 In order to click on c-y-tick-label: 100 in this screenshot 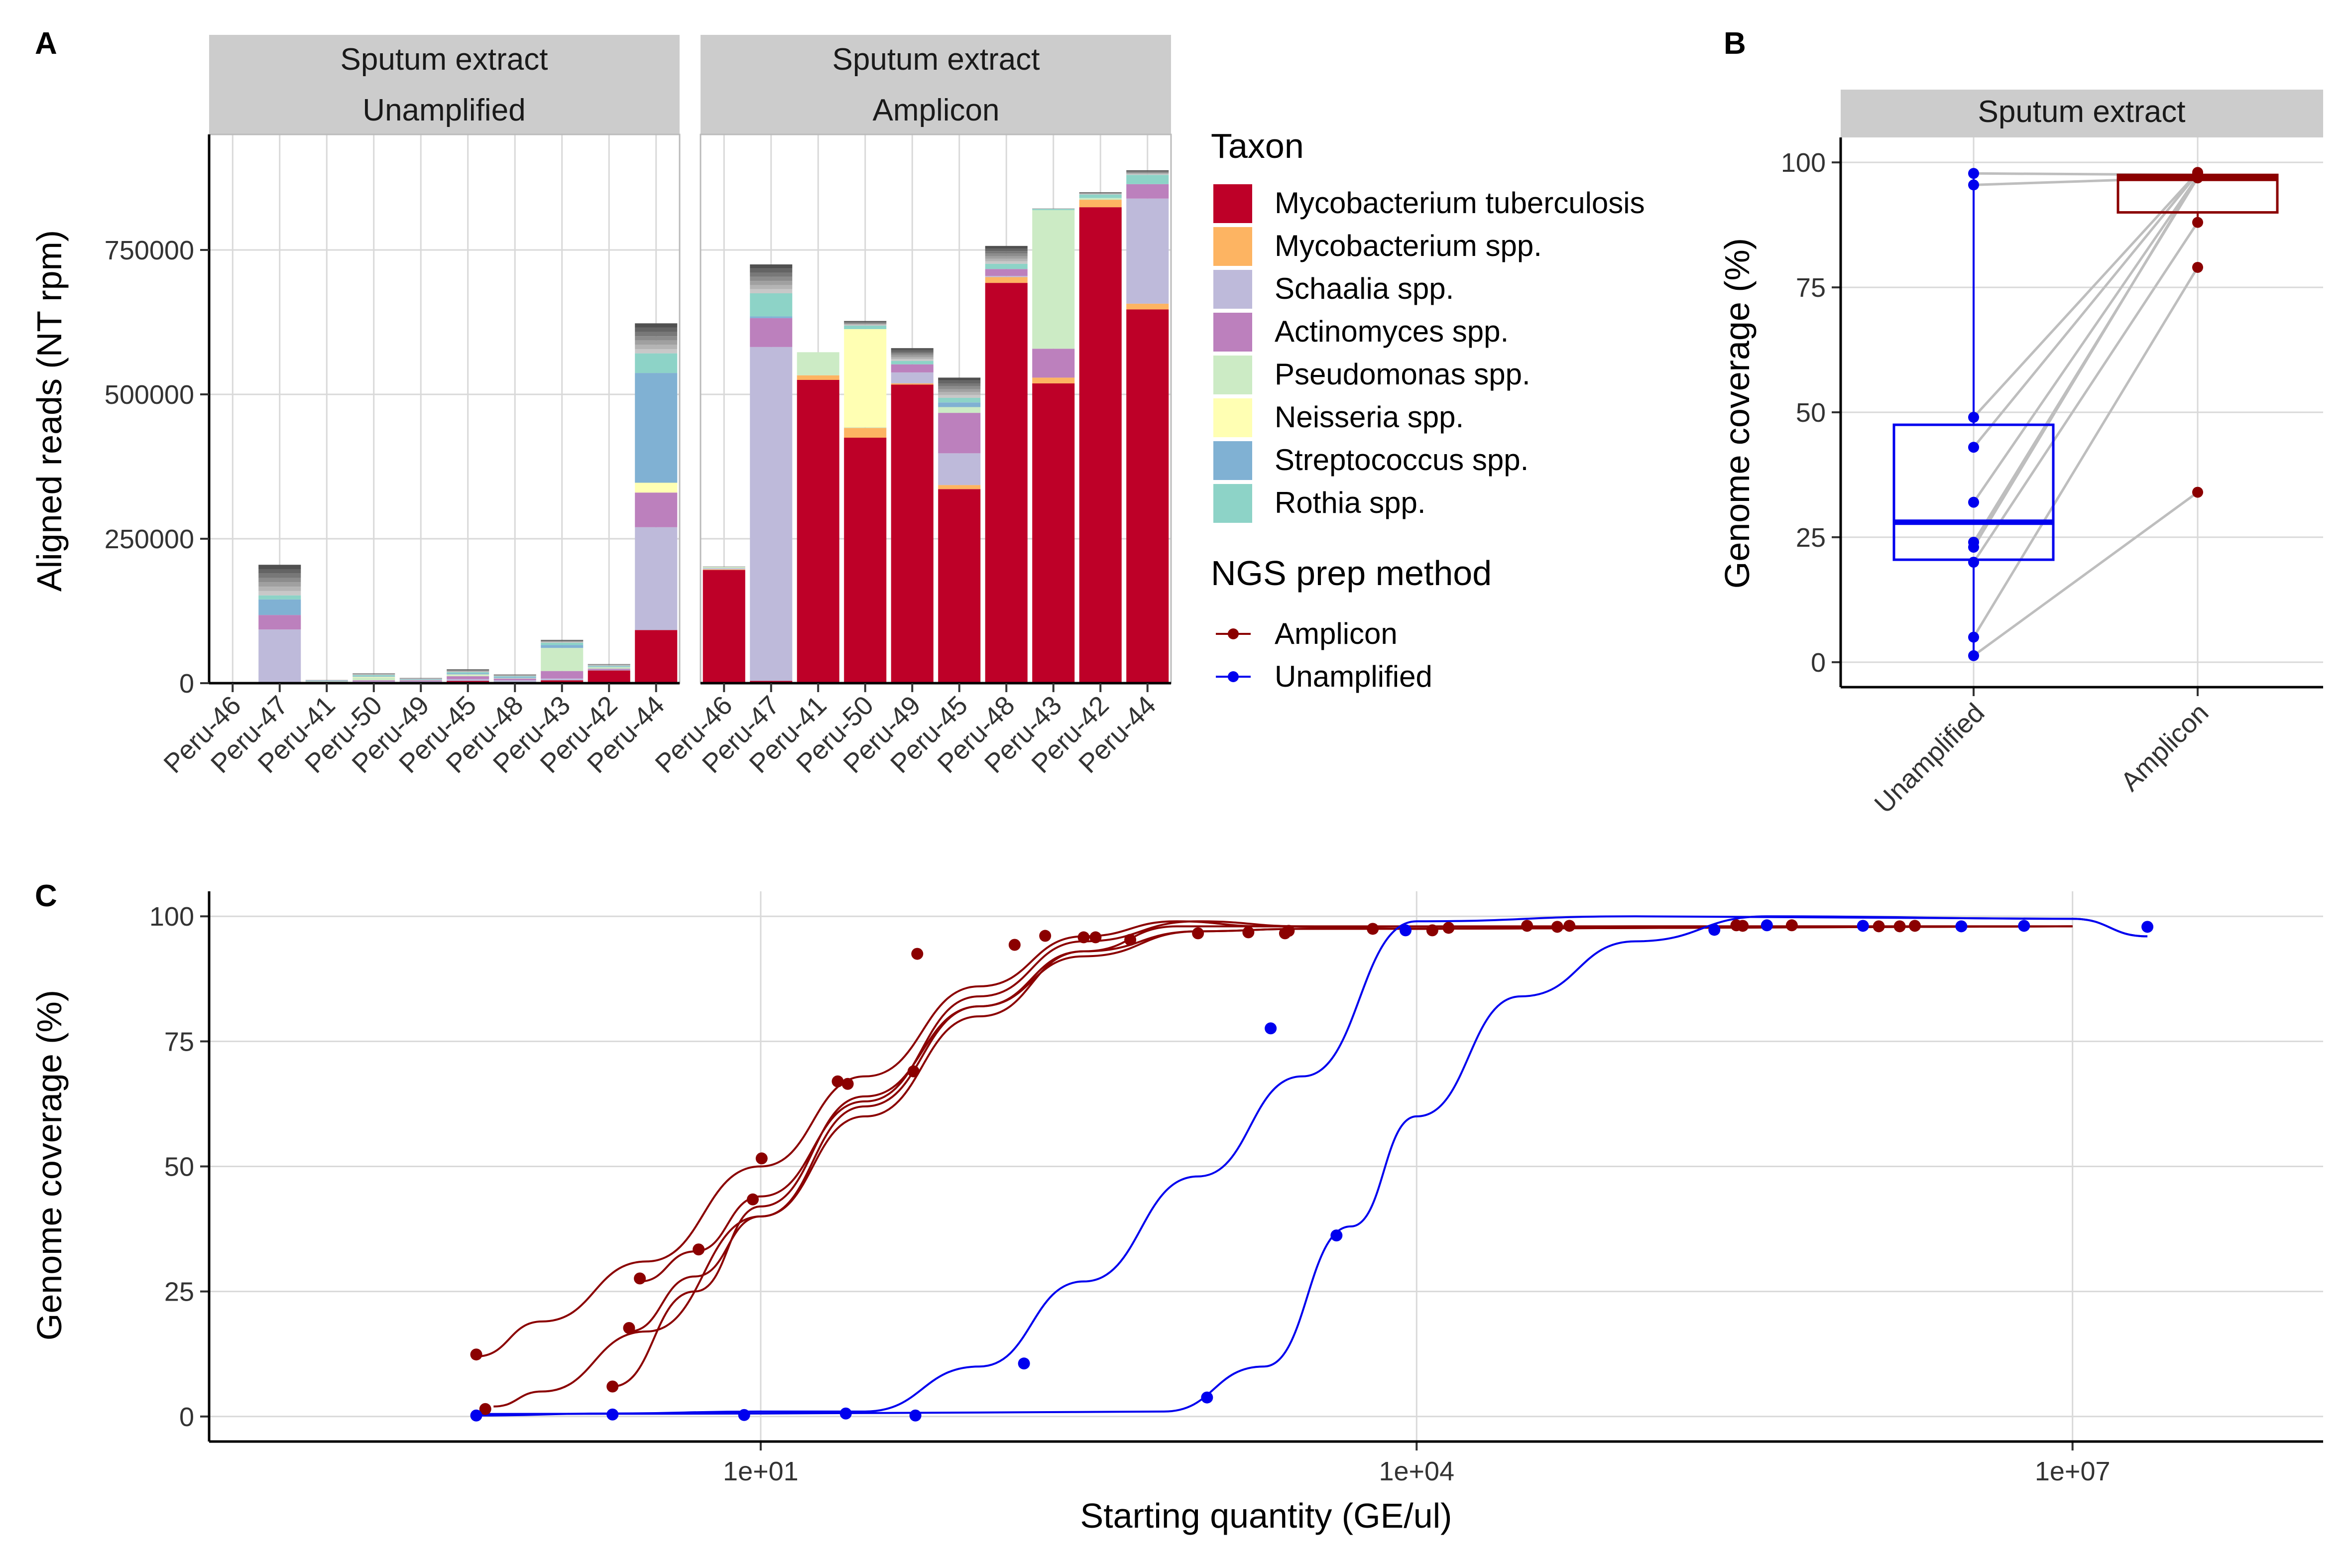, I will do `click(171, 917)`.